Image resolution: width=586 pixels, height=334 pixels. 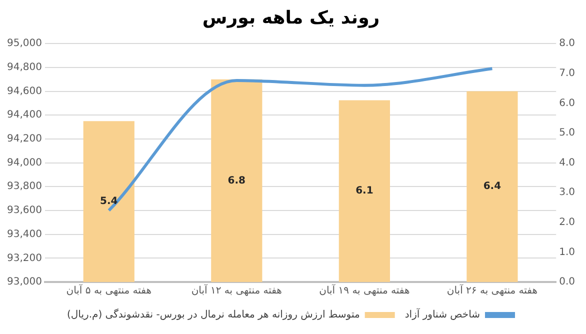 What do you see at coordinates (492, 186) in the screenshot?
I see `data-label: 6.4` at bounding box center [492, 186].